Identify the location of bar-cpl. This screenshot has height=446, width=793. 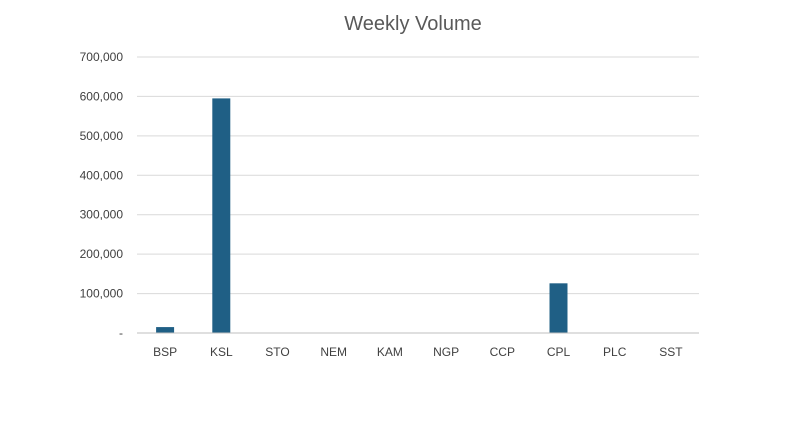
(558, 308).